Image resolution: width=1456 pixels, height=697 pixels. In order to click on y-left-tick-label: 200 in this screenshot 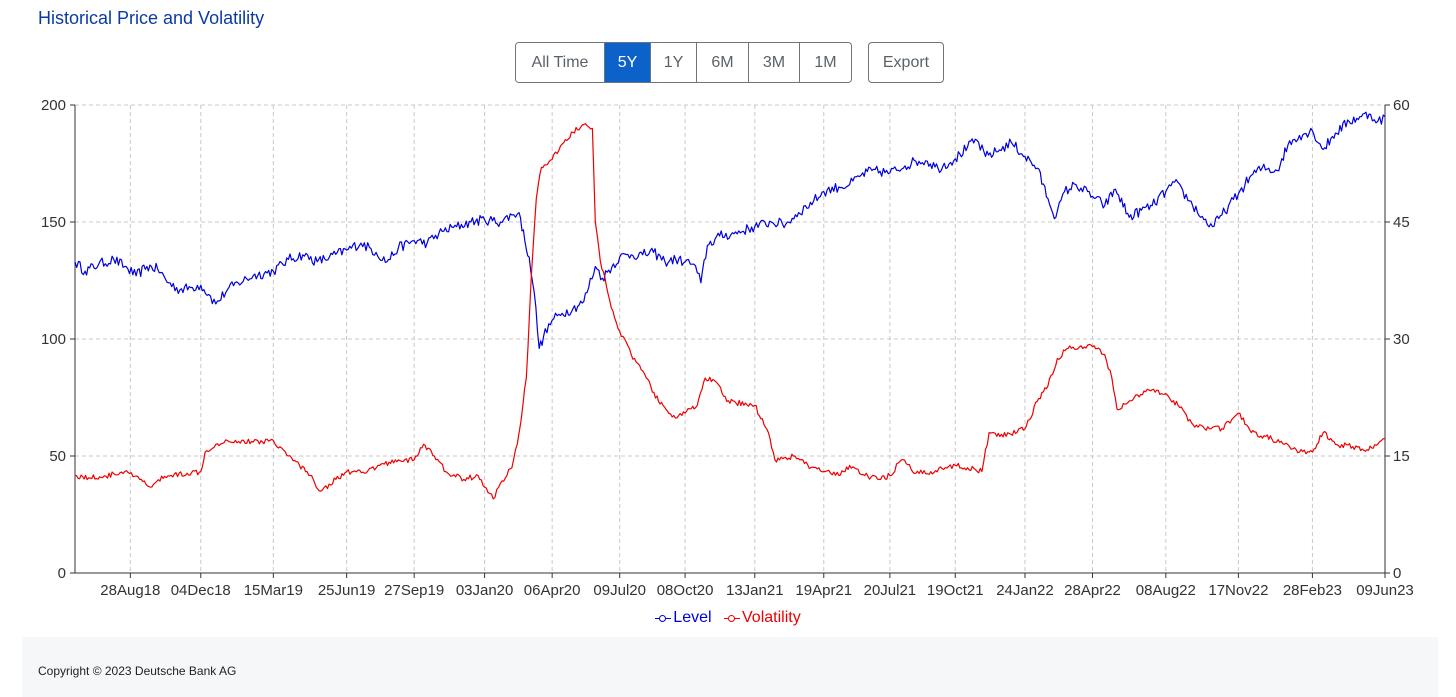, I will do `click(53, 105)`.